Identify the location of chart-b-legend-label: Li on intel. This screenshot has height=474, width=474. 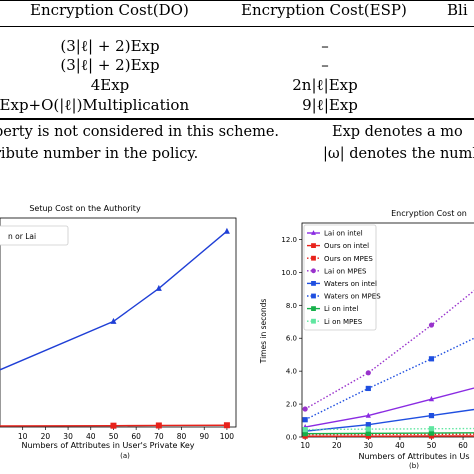
(341, 309).